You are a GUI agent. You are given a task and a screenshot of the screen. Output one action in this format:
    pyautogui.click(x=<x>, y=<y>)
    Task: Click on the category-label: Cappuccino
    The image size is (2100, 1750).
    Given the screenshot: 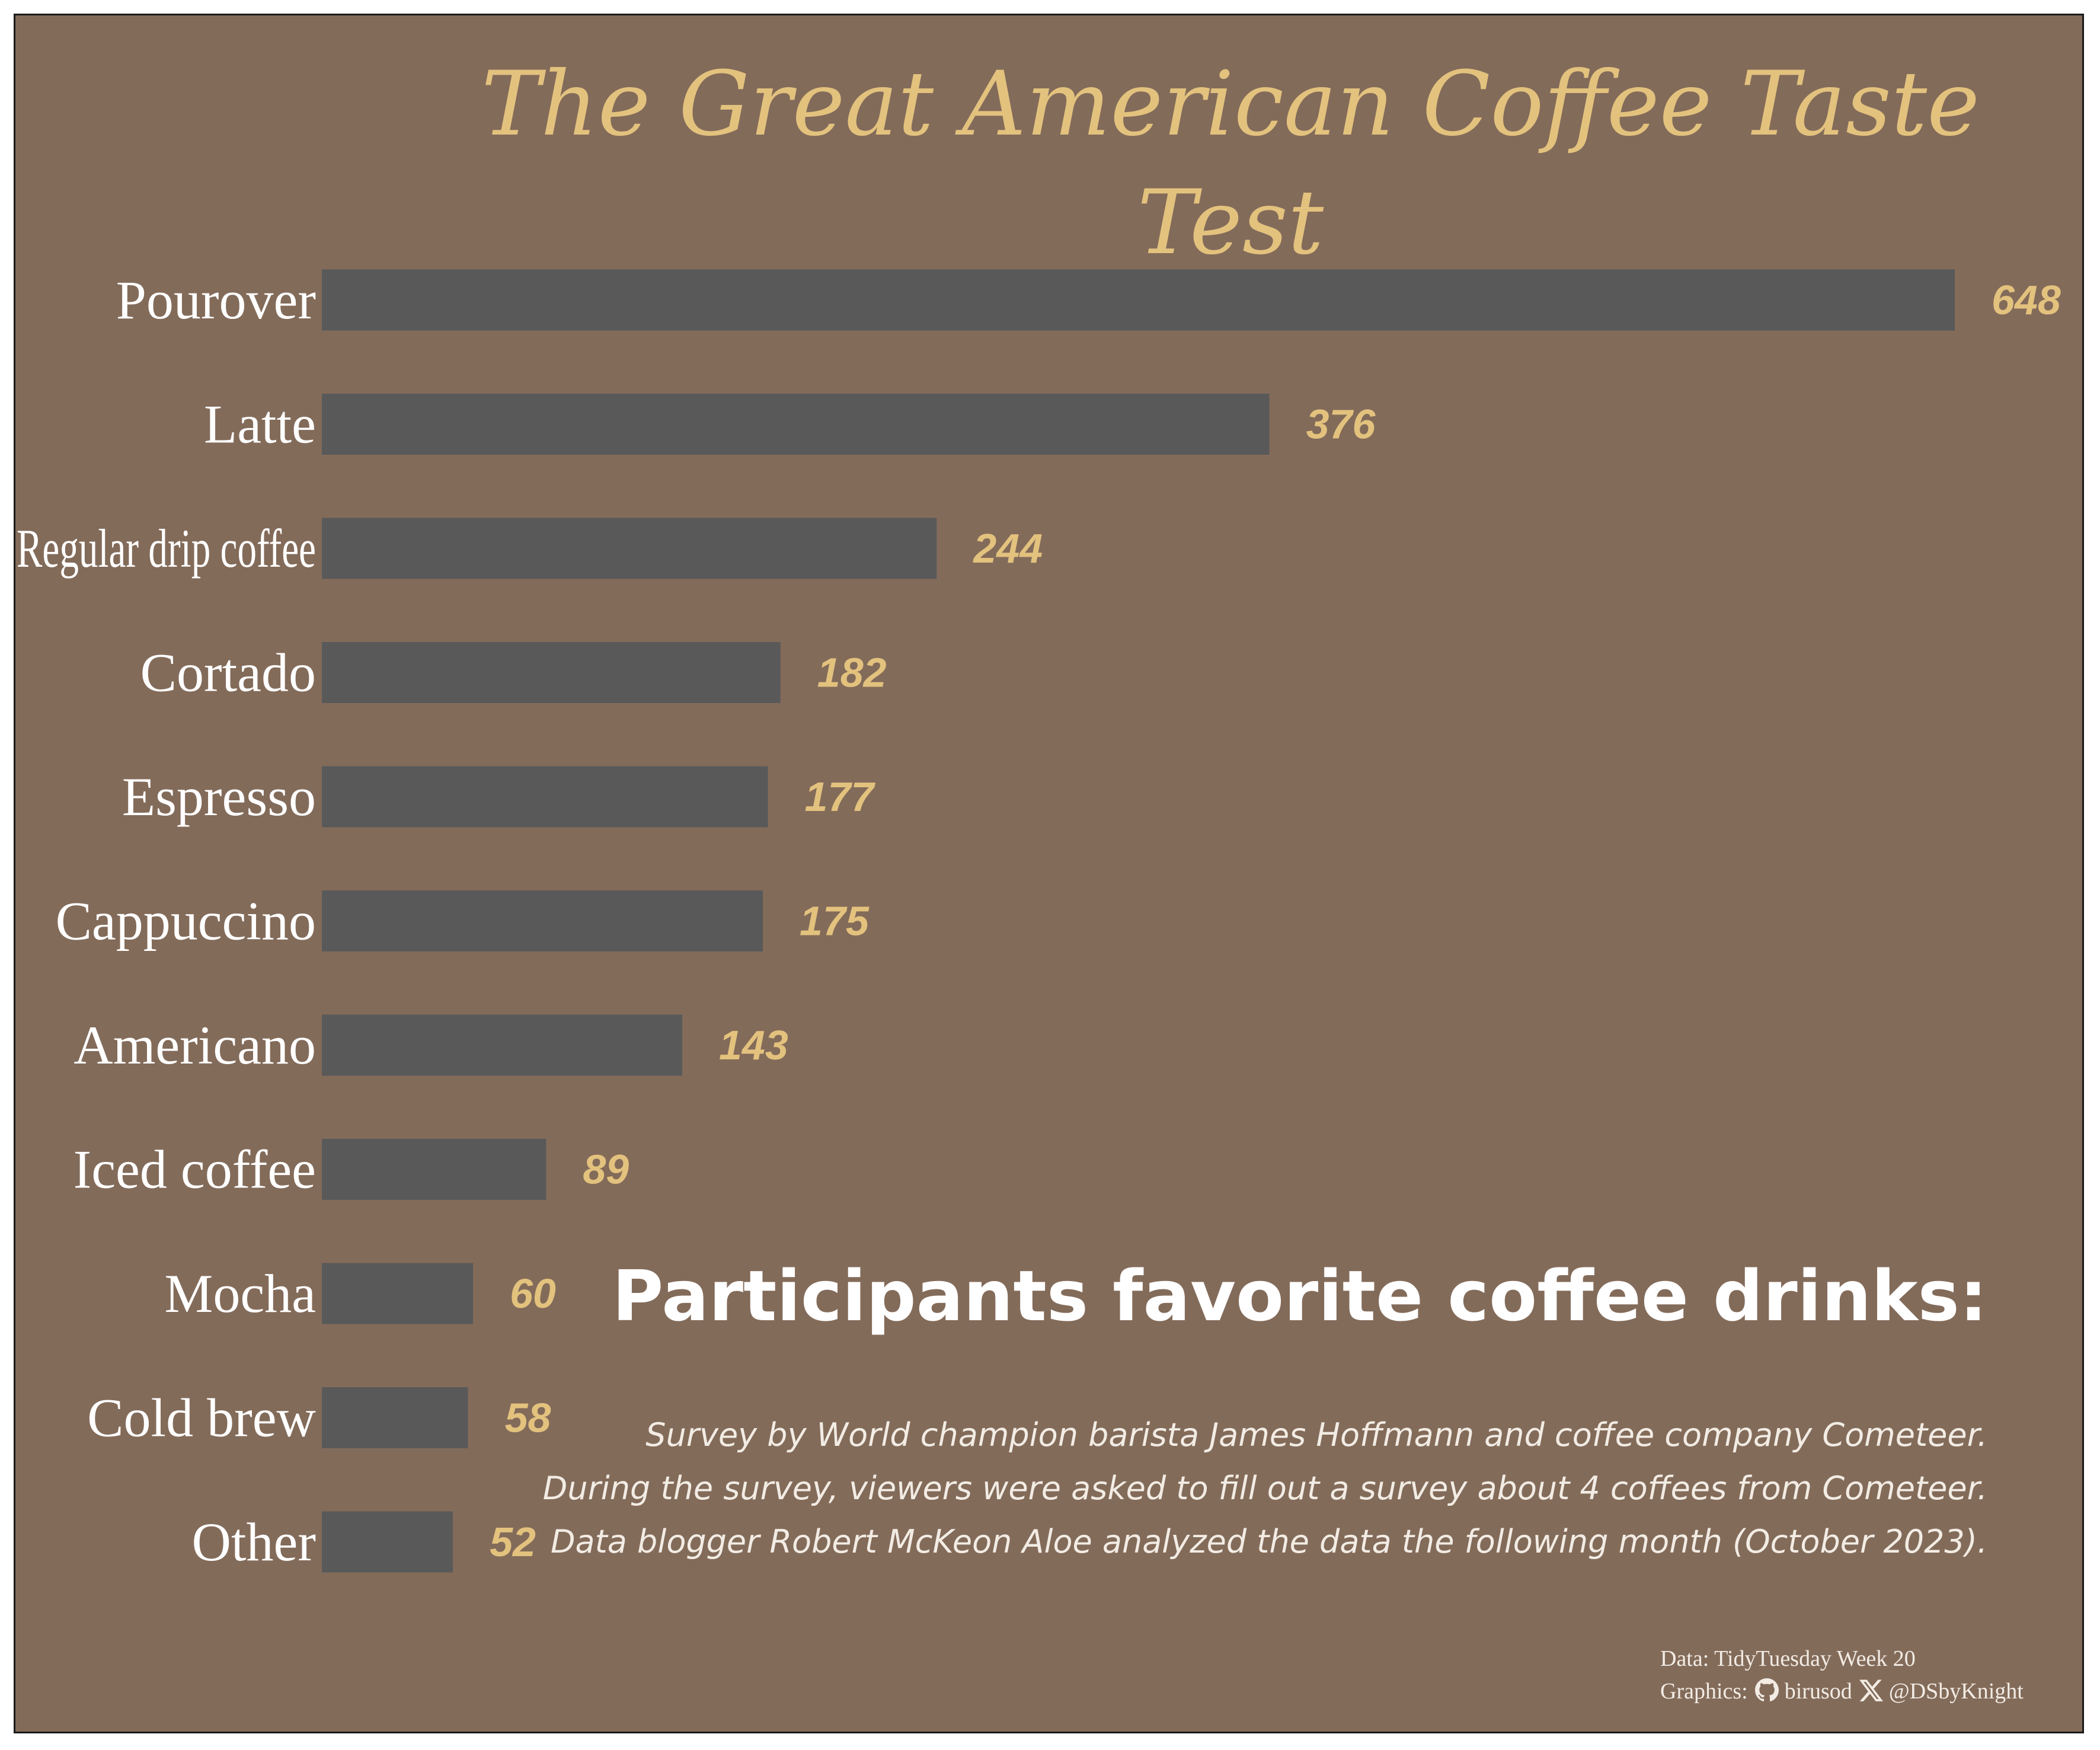 What is the action you would take?
    pyautogui.click(x=186, y=921)
    